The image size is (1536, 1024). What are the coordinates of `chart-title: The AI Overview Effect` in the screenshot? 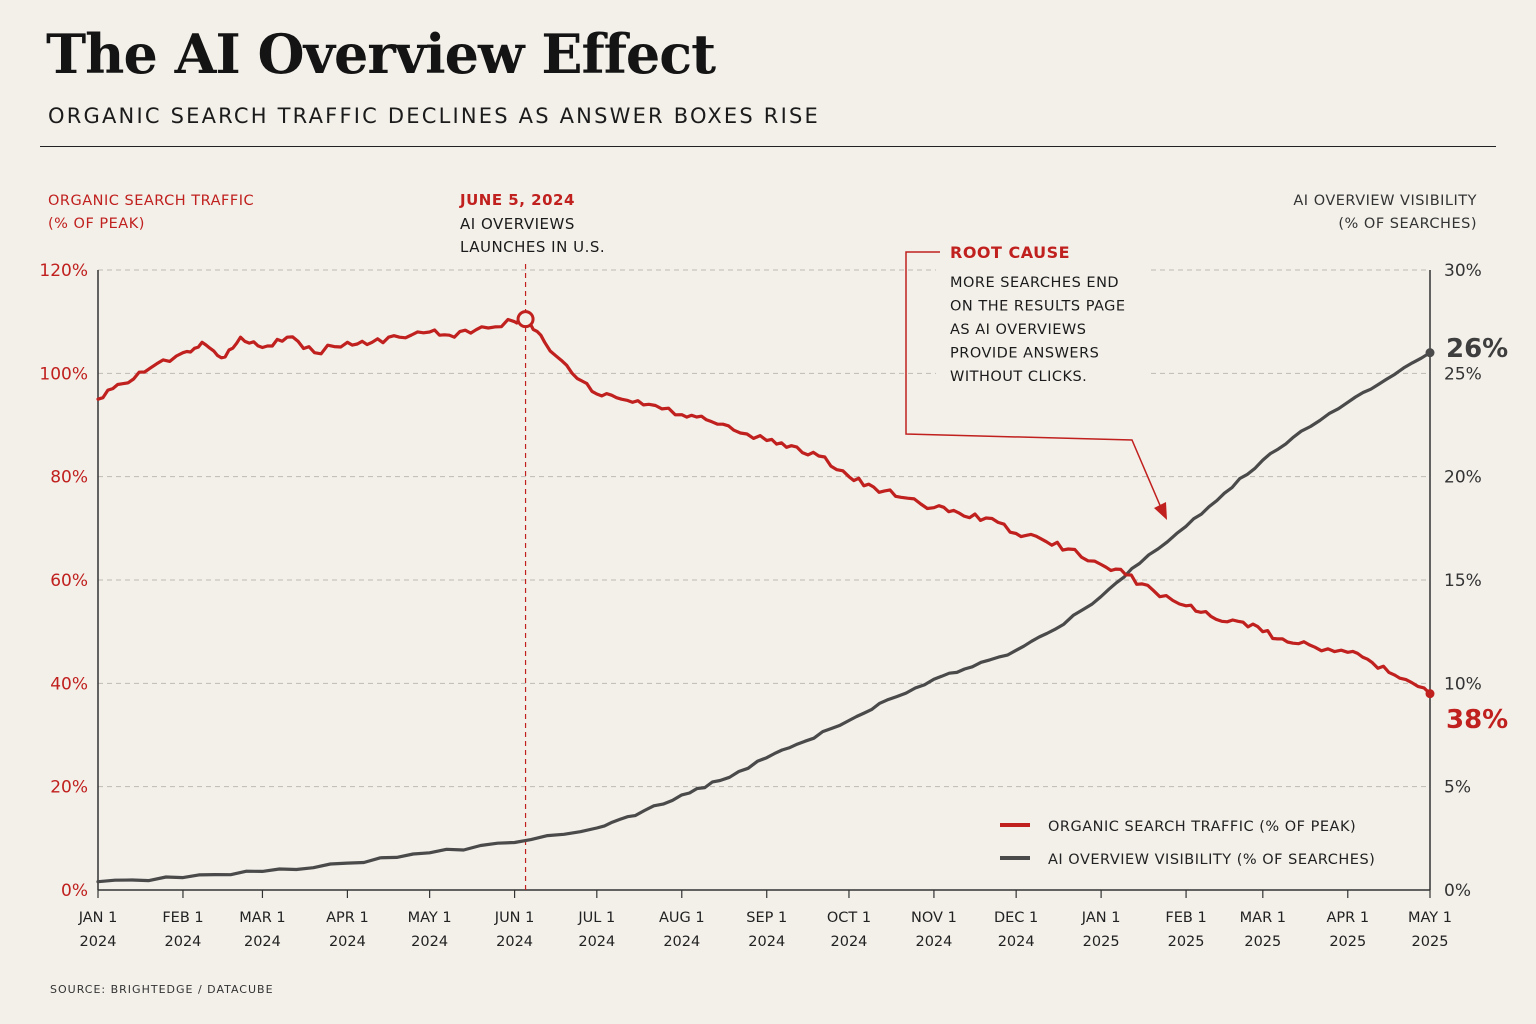 It's located at (381, 54).